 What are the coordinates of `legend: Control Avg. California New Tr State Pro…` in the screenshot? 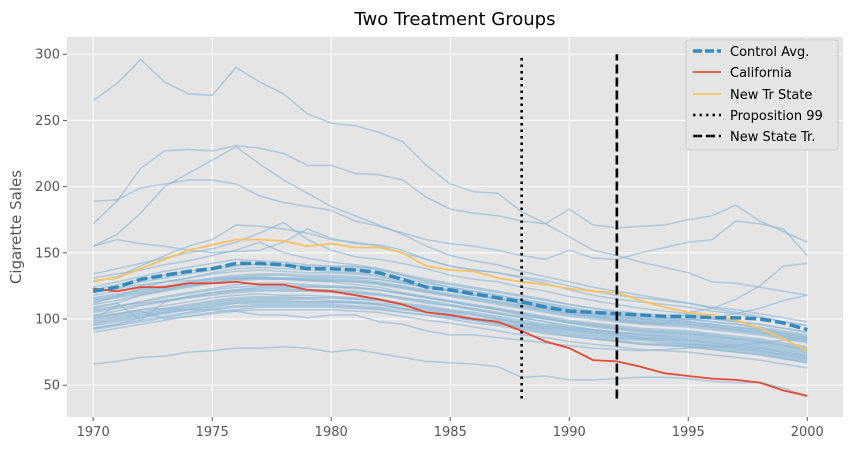 It's located at (762, 95).